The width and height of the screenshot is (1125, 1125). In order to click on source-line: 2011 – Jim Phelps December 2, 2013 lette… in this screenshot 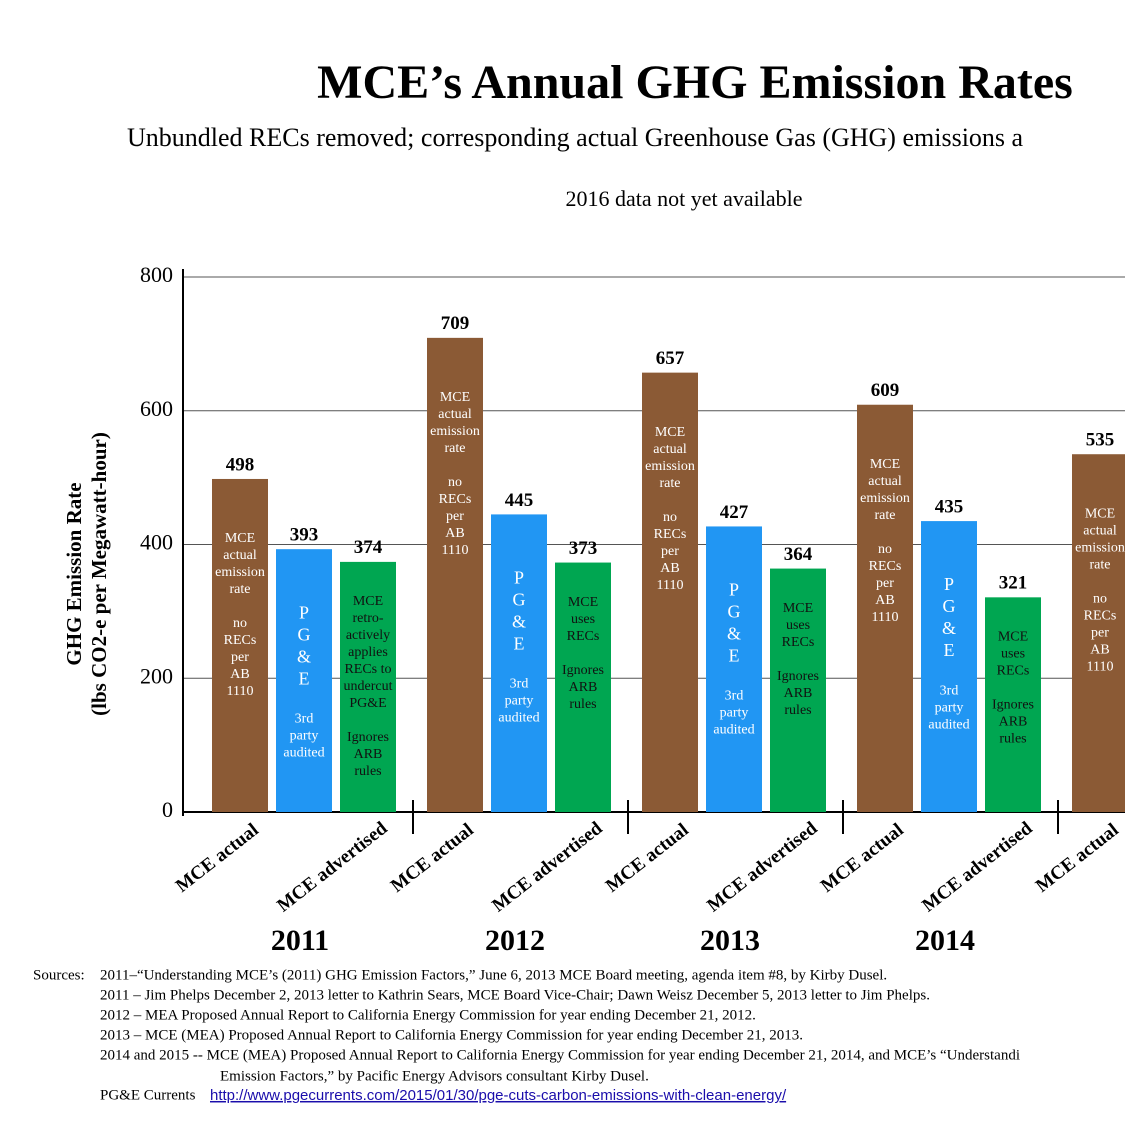, I will do `click(515, 995)`.